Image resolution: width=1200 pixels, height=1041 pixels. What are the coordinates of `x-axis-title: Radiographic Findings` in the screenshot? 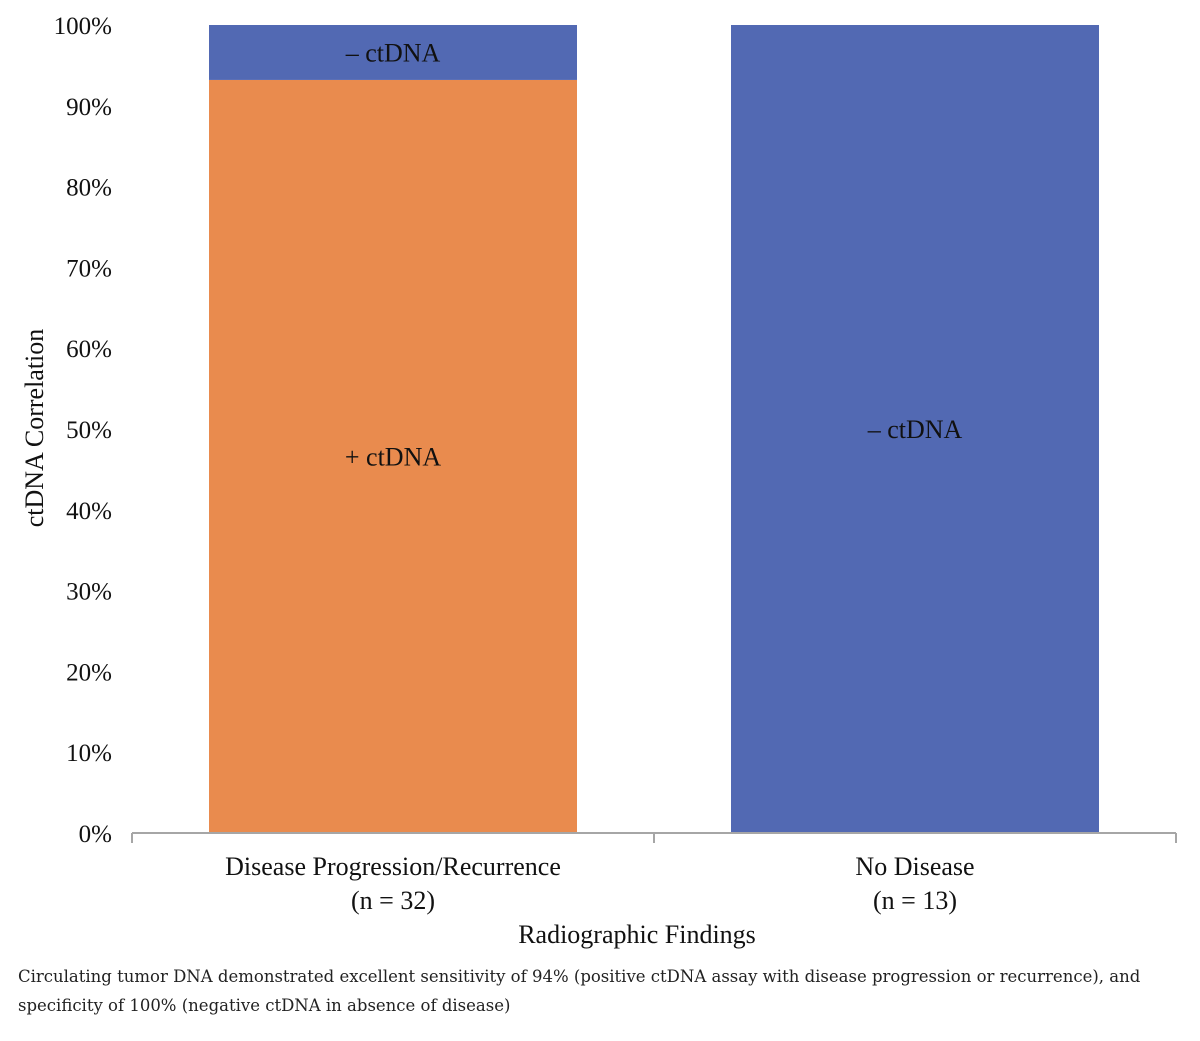 It's located at (637, 934).